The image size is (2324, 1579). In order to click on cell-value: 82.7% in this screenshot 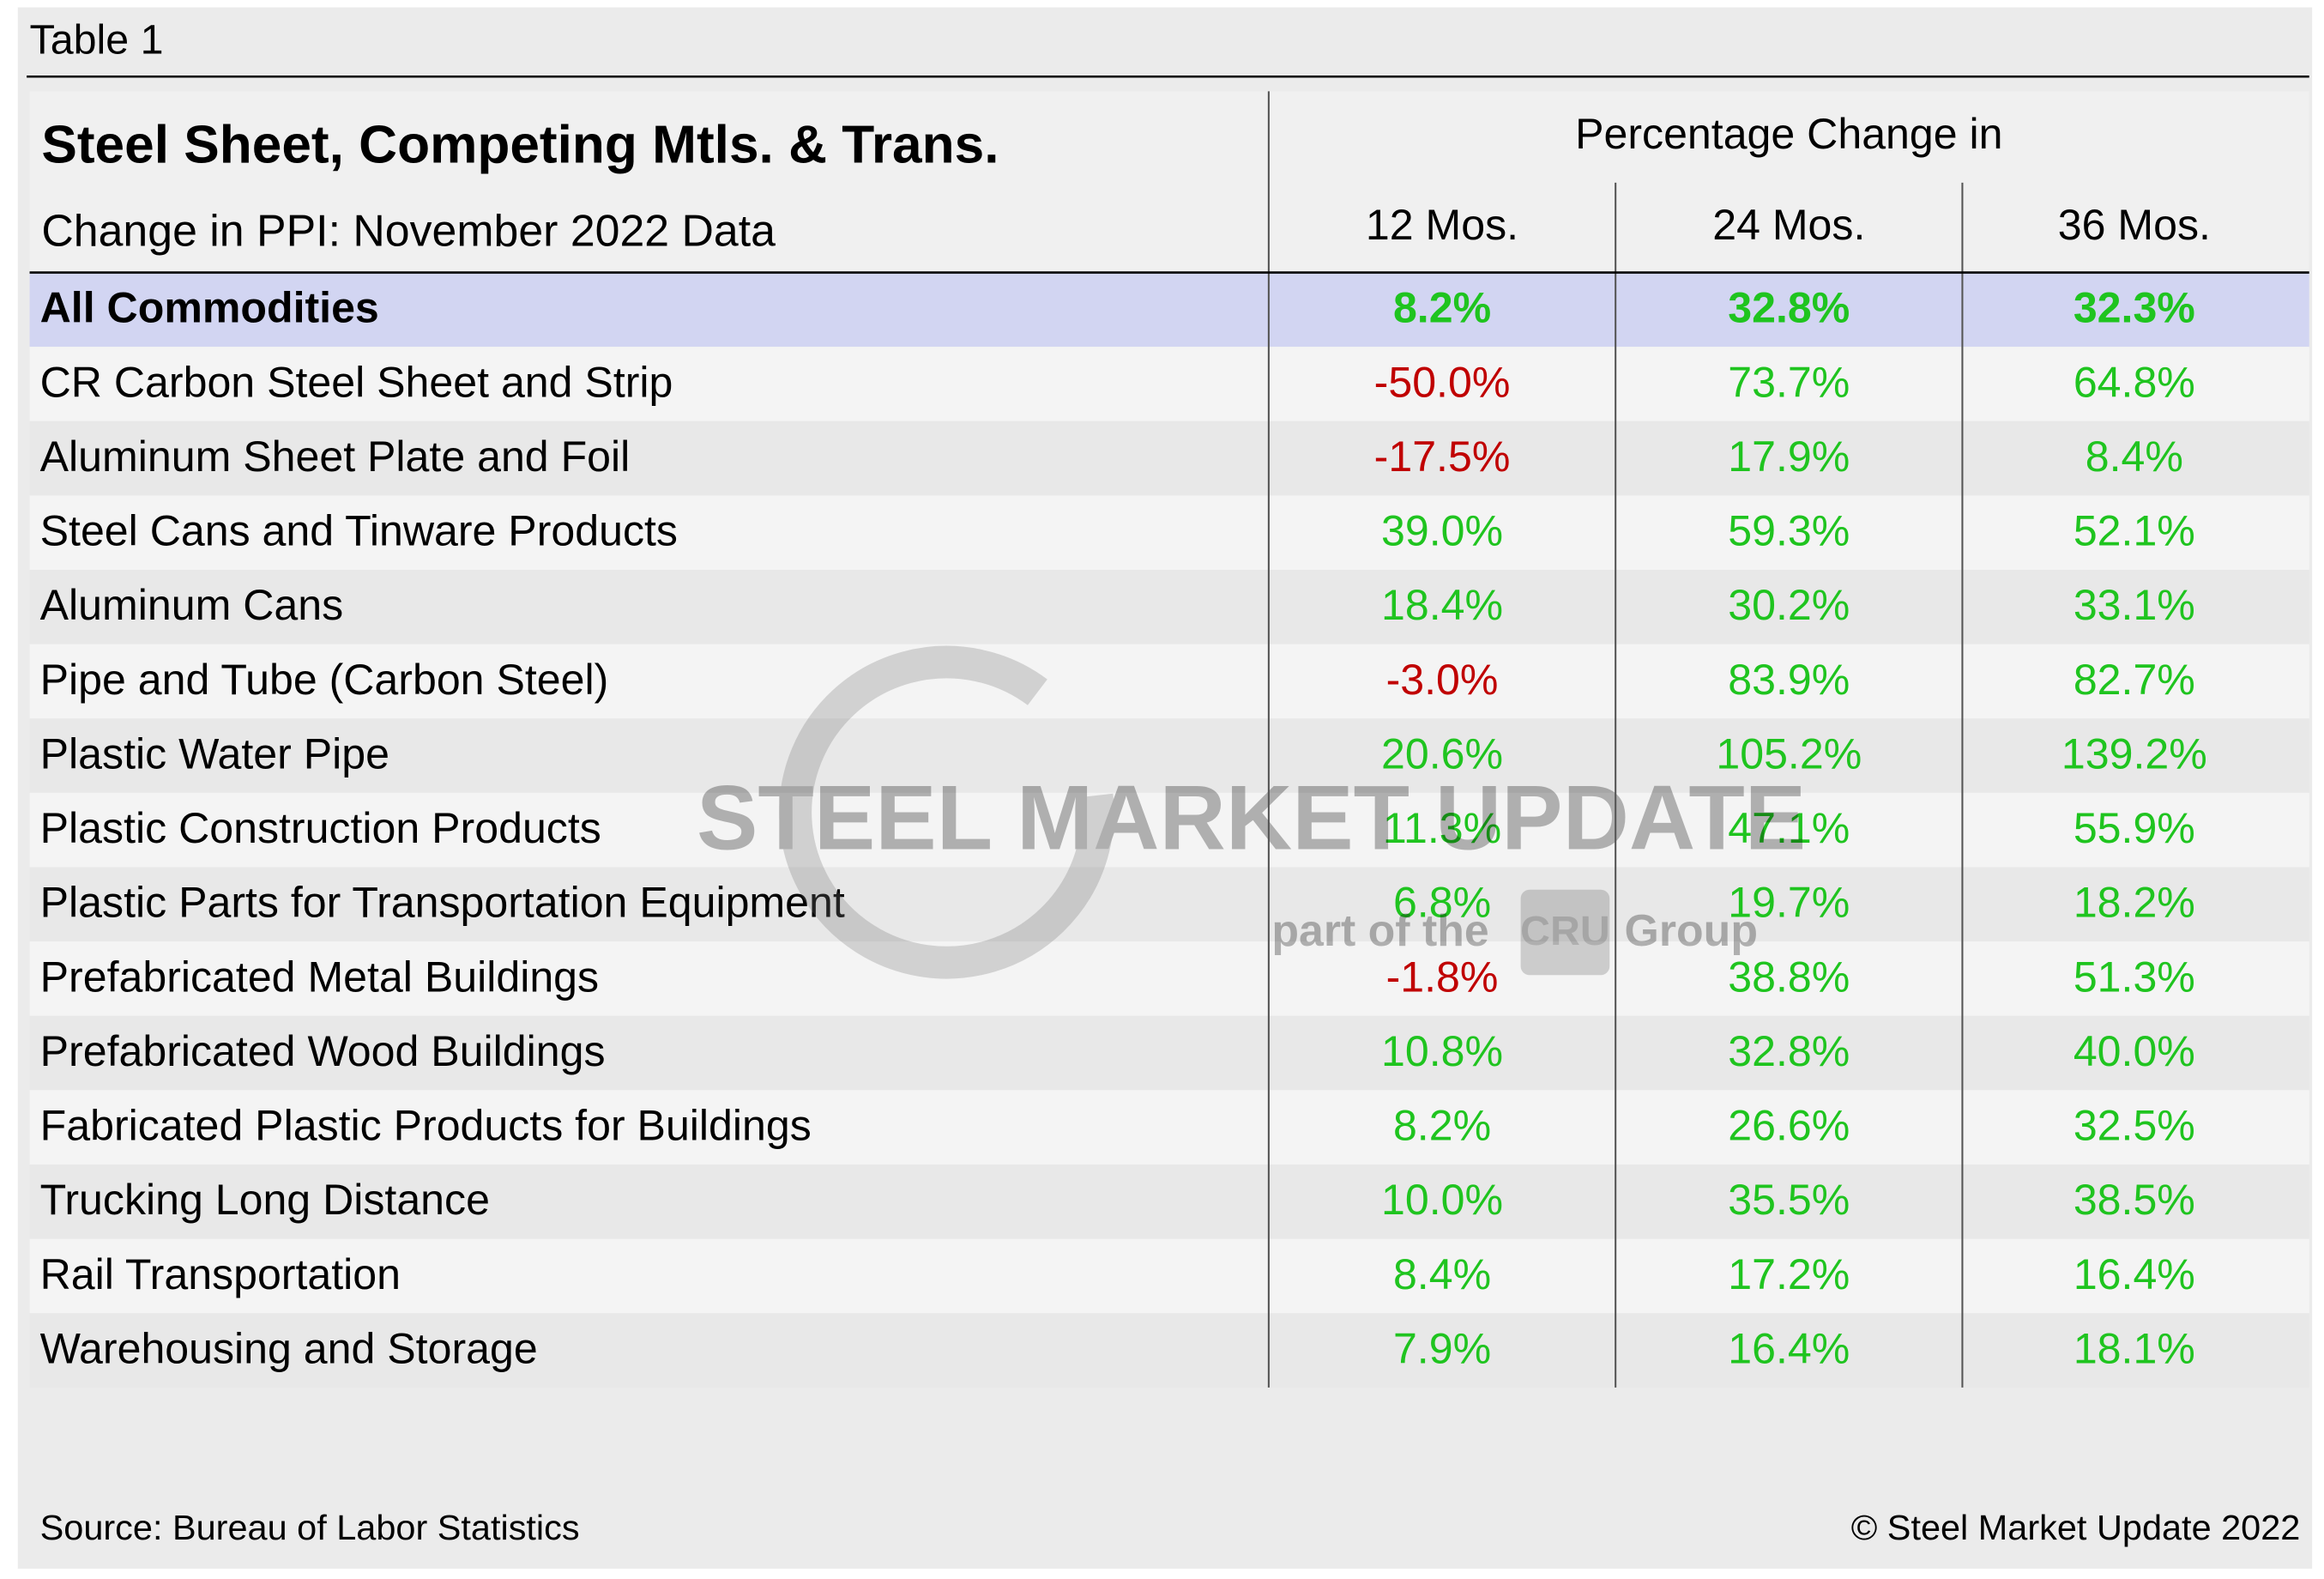, I will do `click(2134, 680)`.